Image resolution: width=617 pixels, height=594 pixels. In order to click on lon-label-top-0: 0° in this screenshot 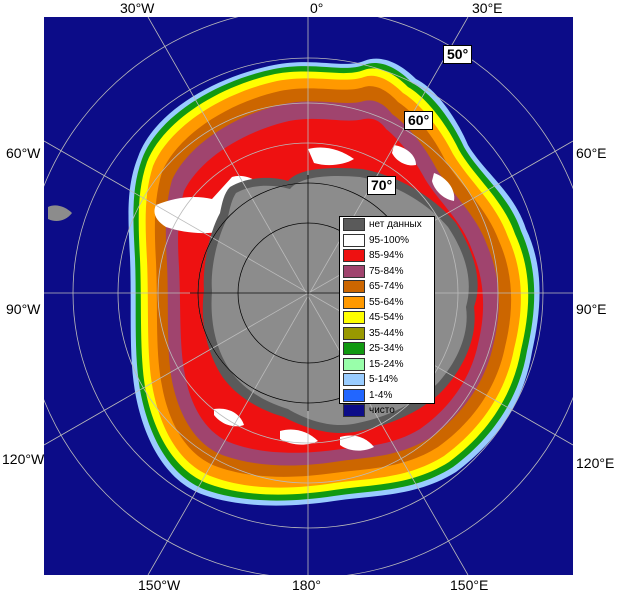, I will do `click(317, 8)`.